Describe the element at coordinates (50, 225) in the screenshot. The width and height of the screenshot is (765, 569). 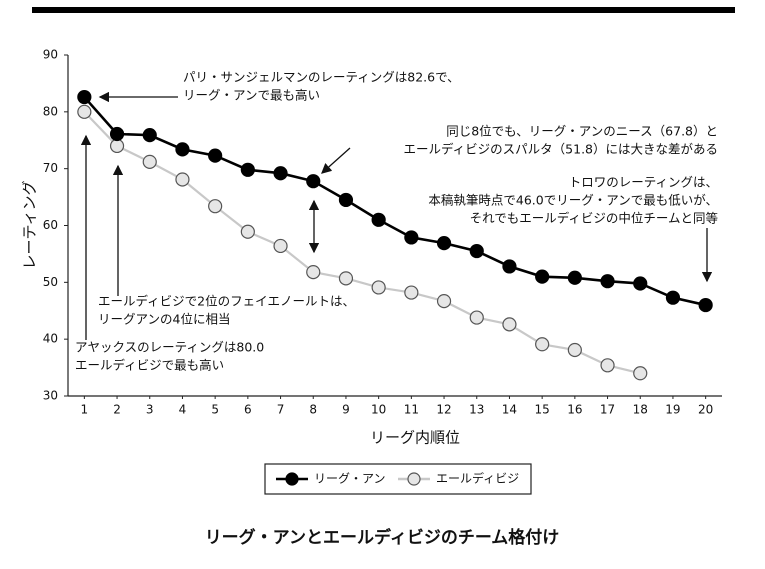
I see `y-tick-label: 60` at that location.